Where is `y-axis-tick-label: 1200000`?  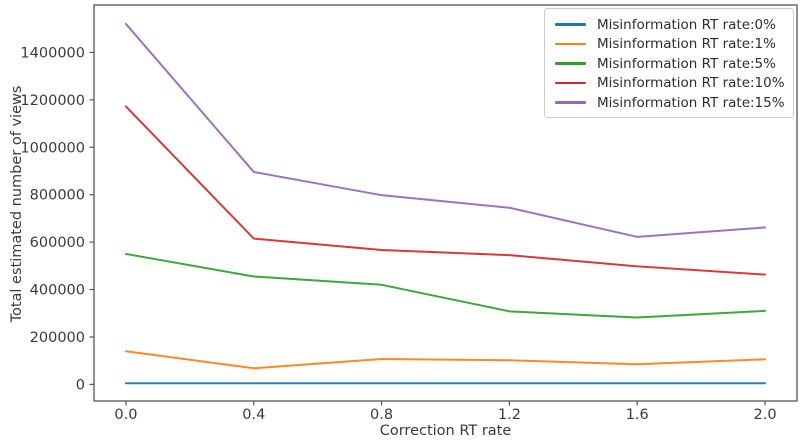
y-axis-tick-label: 1200000 is located at coordinates (52, 101).